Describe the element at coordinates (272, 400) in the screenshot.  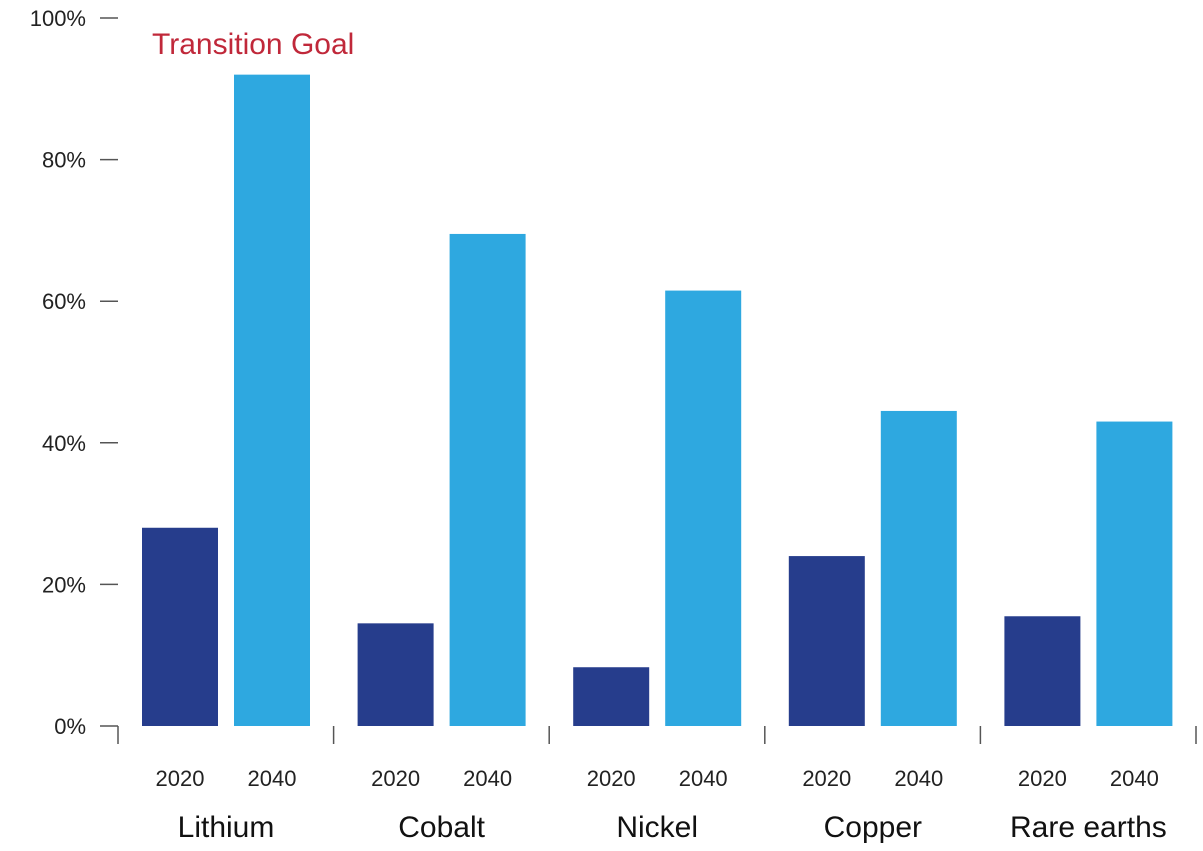
I see `bar-lithium-2040` at that location.